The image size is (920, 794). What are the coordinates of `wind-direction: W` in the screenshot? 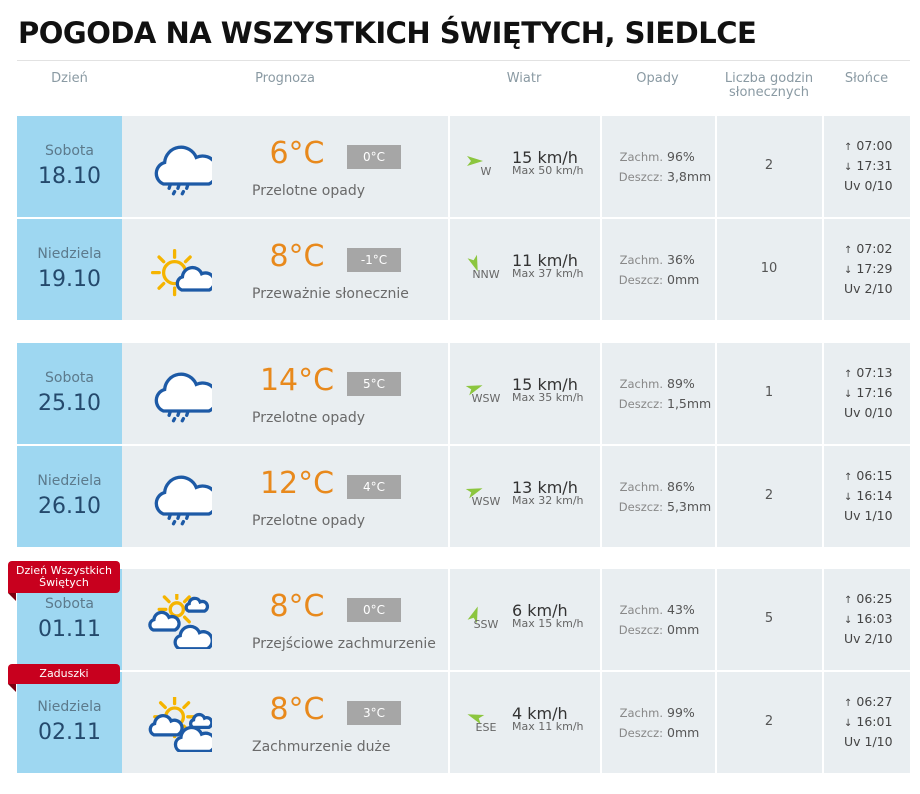 It's located at (486, 171).